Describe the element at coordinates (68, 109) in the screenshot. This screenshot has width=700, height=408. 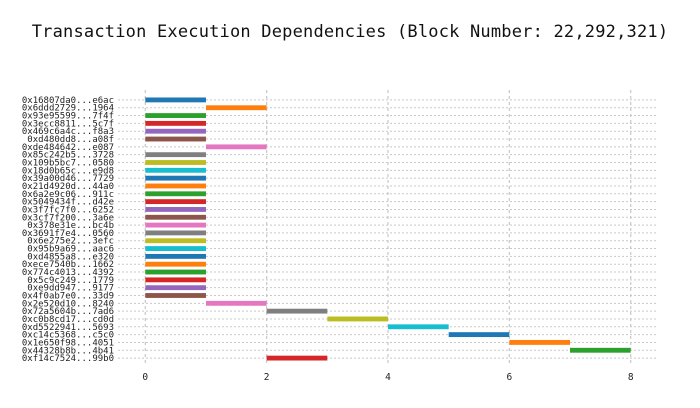
I see `transaction-label: 0x6ddd2729...1964` at that location.